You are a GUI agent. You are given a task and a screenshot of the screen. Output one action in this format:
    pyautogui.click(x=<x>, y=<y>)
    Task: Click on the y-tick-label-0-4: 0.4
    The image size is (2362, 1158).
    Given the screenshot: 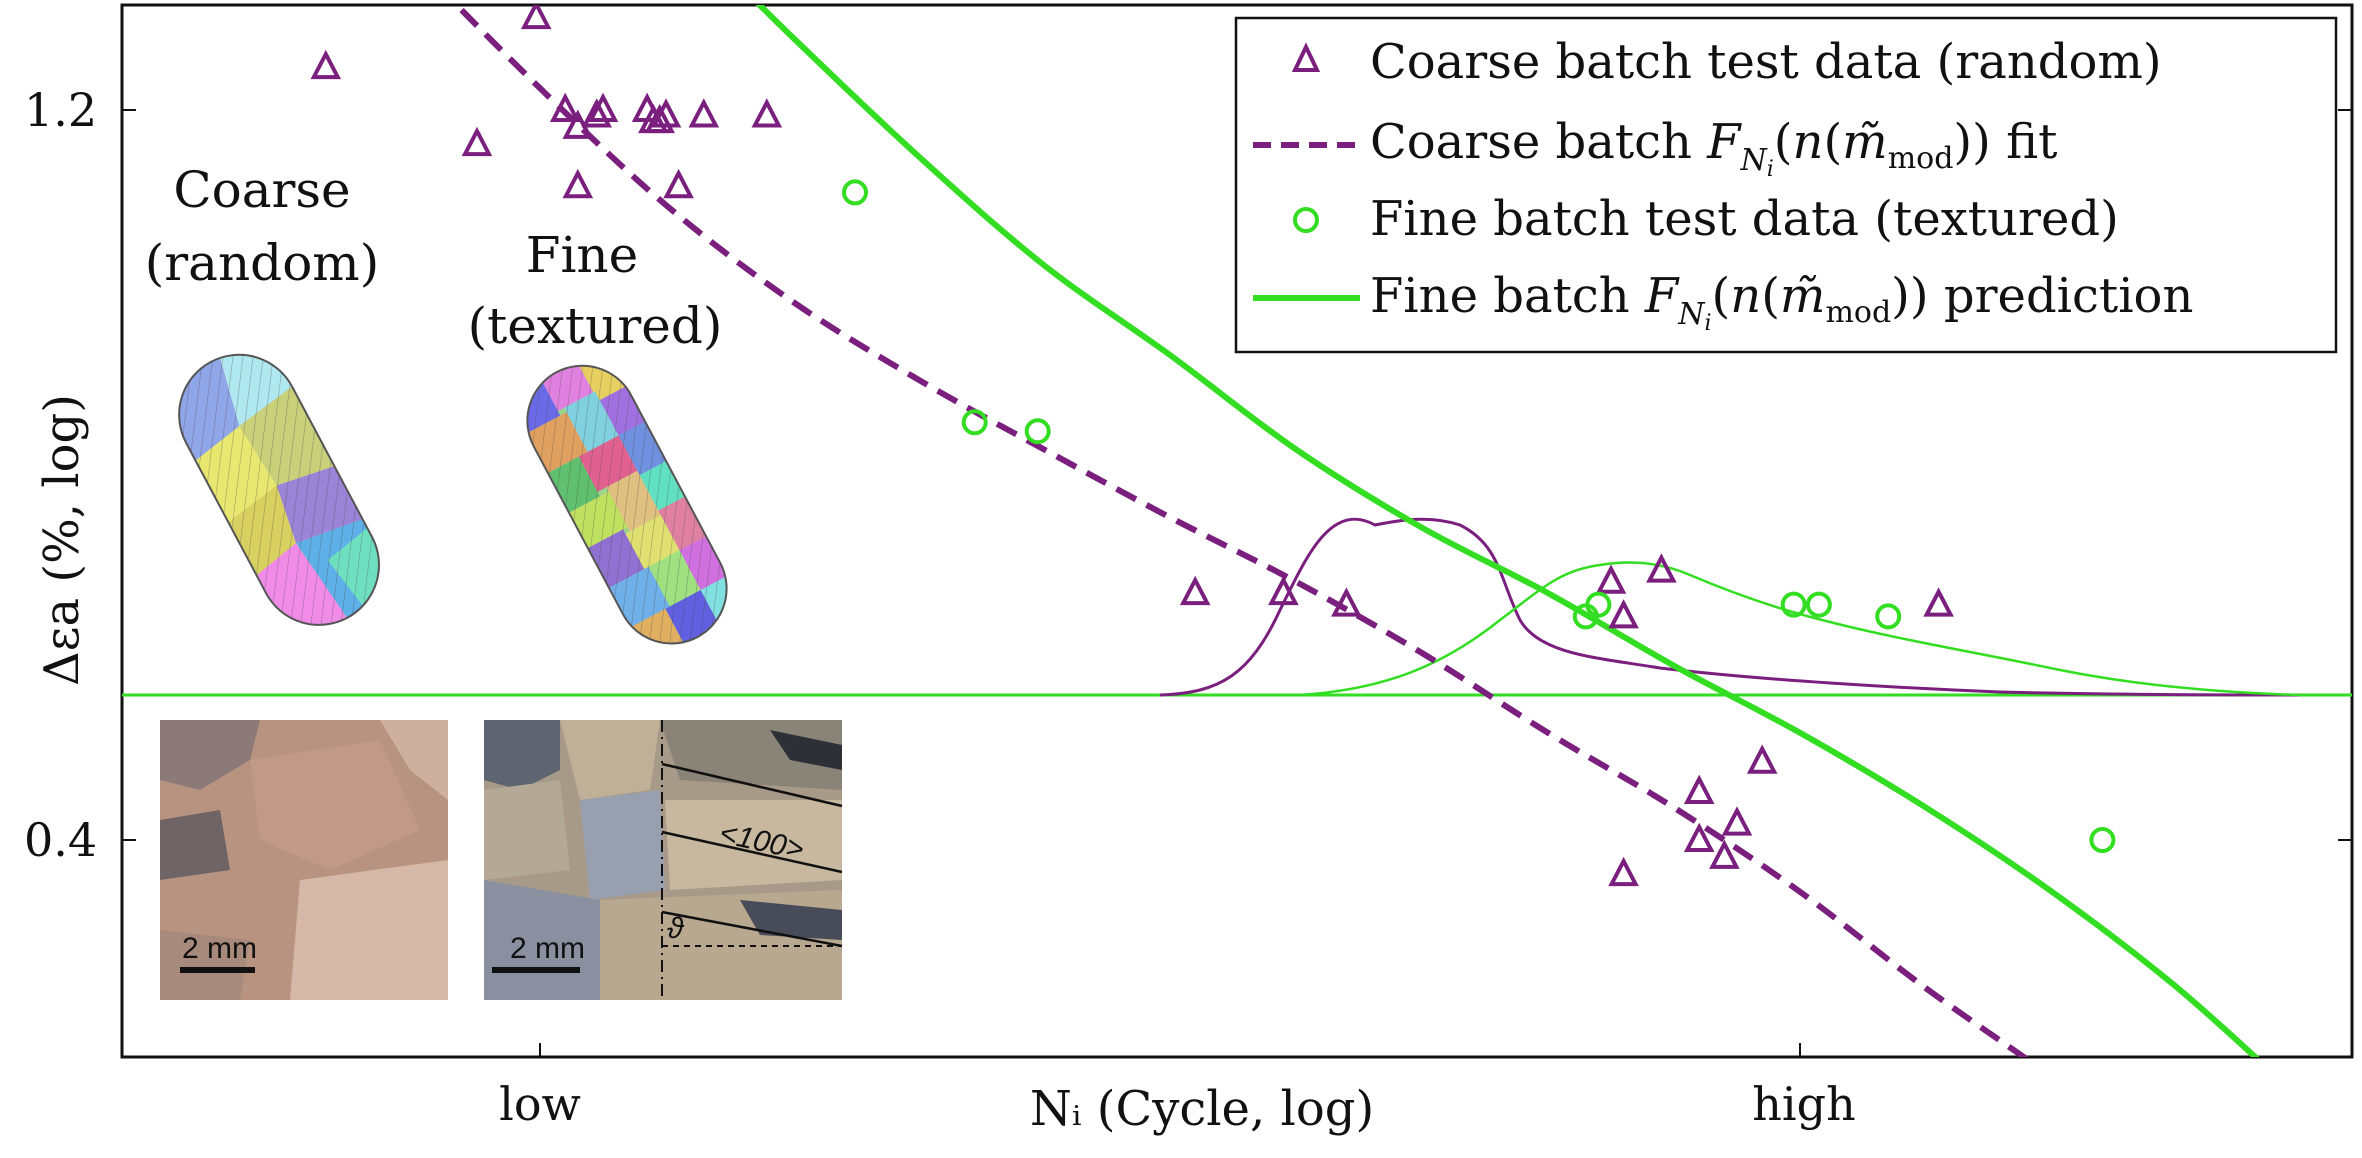 What is the action you would take?
    pyautogui.click(x=60, y=840)
    